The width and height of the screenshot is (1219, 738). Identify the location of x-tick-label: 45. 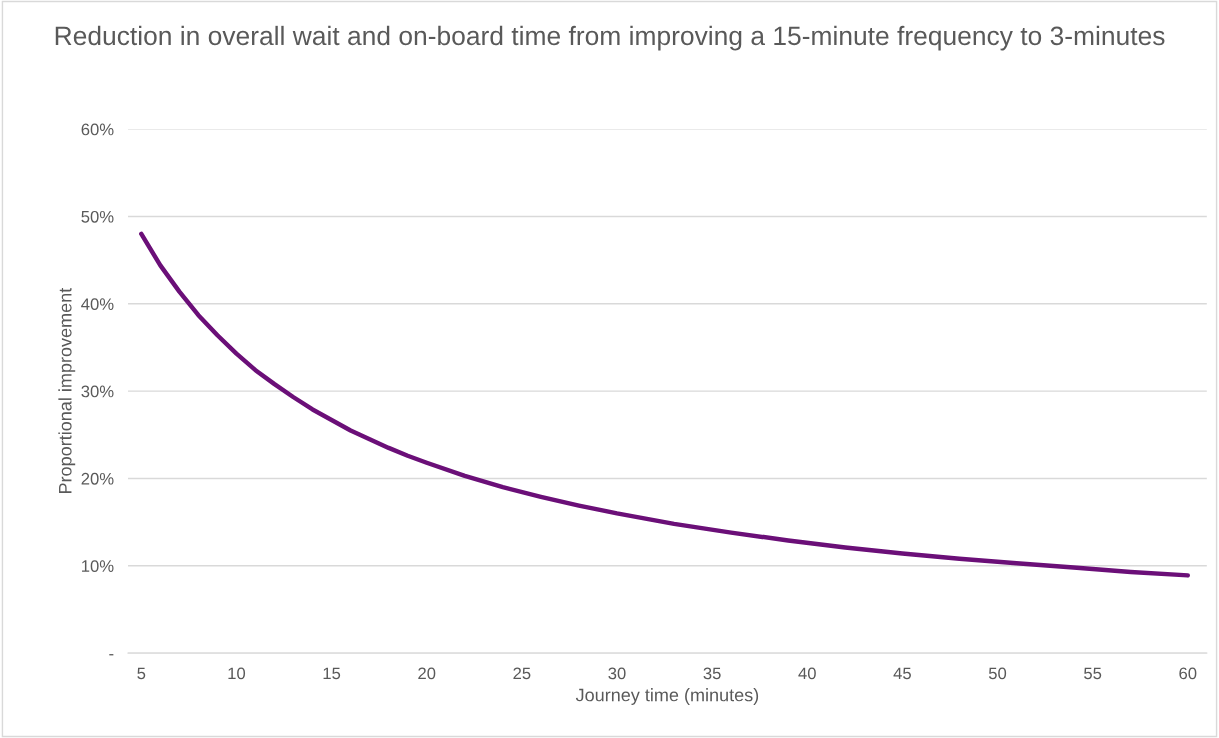
(902, 673).